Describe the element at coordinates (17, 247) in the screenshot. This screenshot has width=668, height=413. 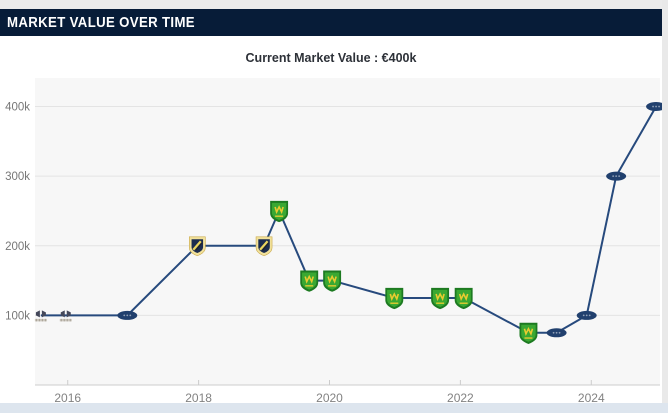
I see `y-tick-label: 200k` at that location.